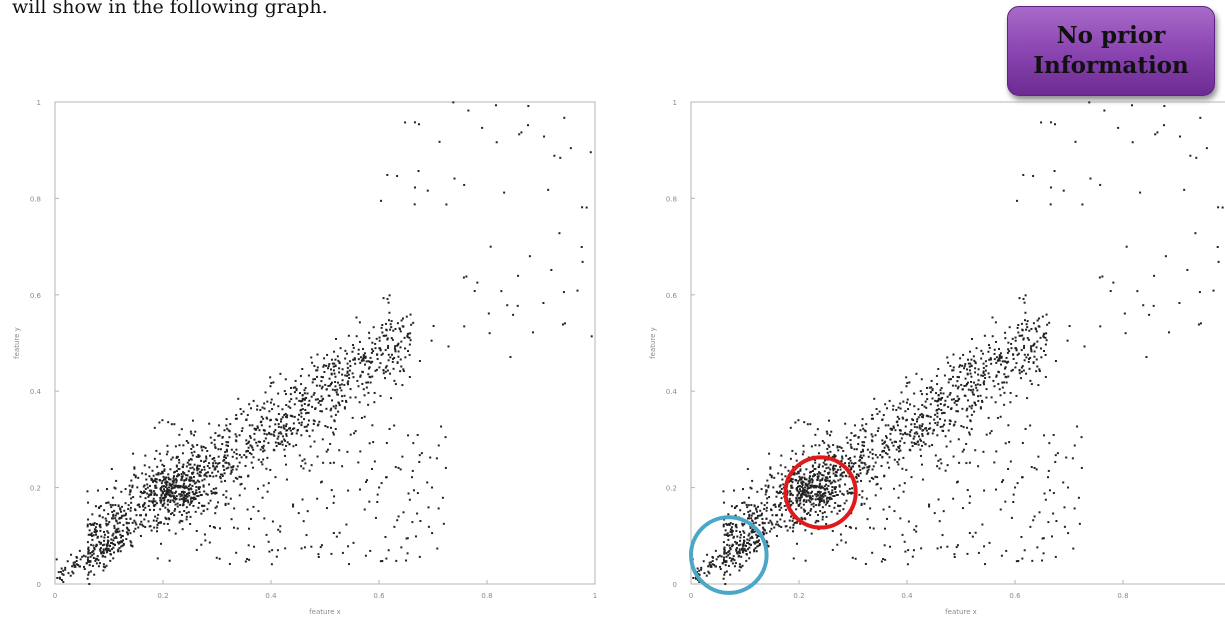 The image size is (1225, 620). What do you see at coordinates (39, 103) in the screenshot?
I see `y-tick-label: 1` at bounding box center [39, 103].